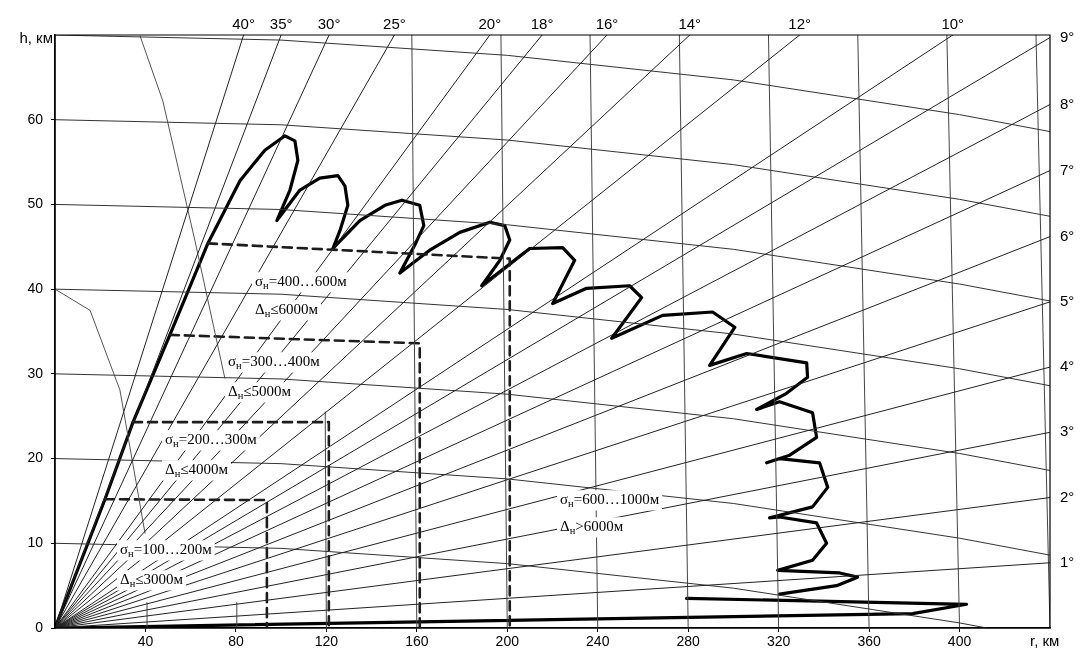 The image size is (1082, 651). I want to click on y-tick-label: 60, so click(35, 118).